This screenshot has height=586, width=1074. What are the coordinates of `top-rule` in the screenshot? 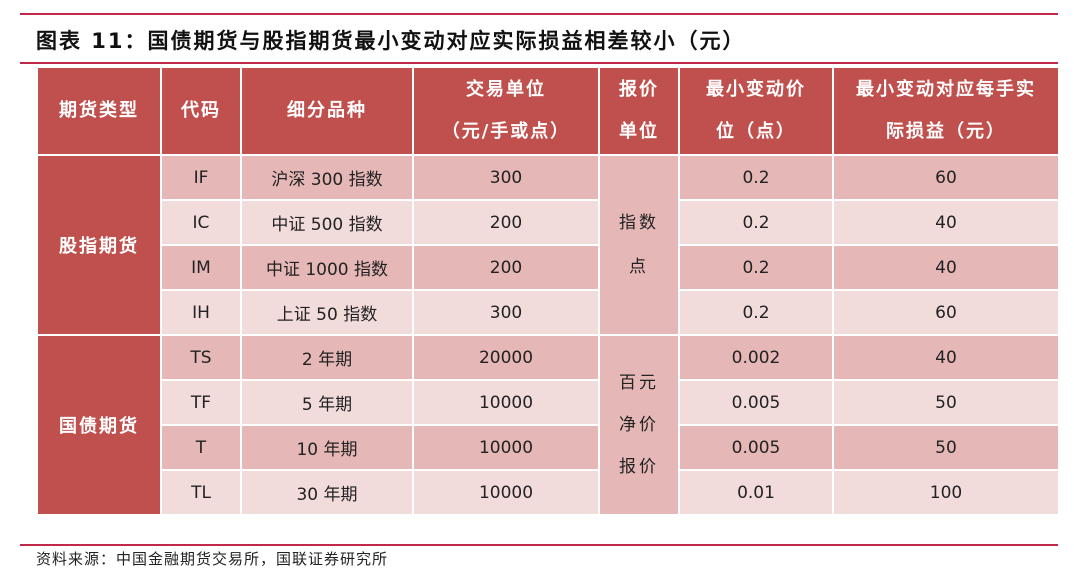 It's located at (539, 14).